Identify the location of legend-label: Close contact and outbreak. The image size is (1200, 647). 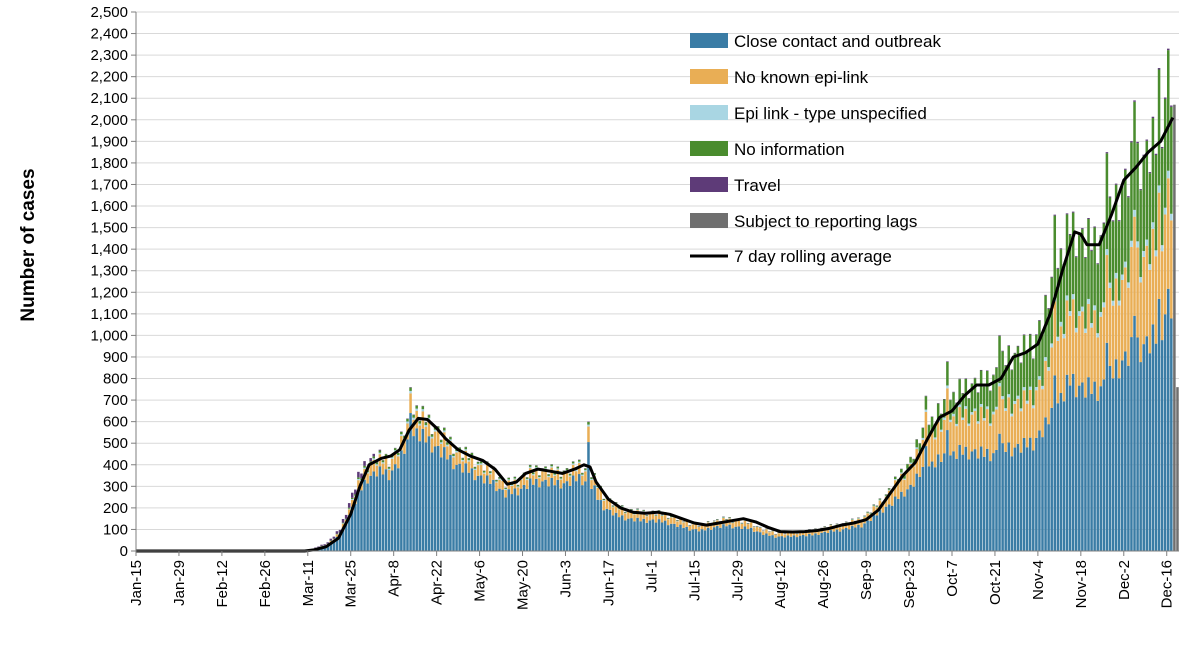
(837, 41).